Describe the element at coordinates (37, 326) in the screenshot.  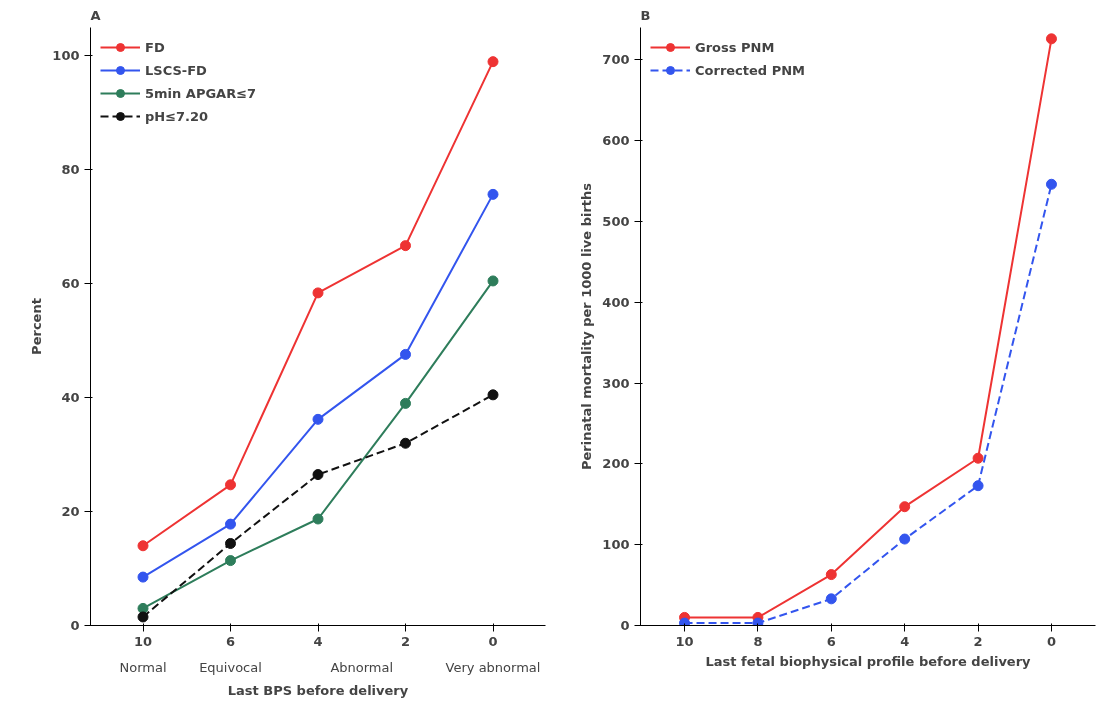
I see `y-axis-title: Percent` at that location.